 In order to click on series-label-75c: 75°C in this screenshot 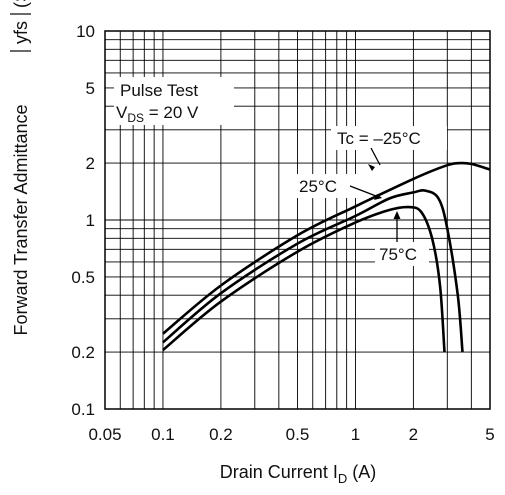, I will do `click(398, 254)`.